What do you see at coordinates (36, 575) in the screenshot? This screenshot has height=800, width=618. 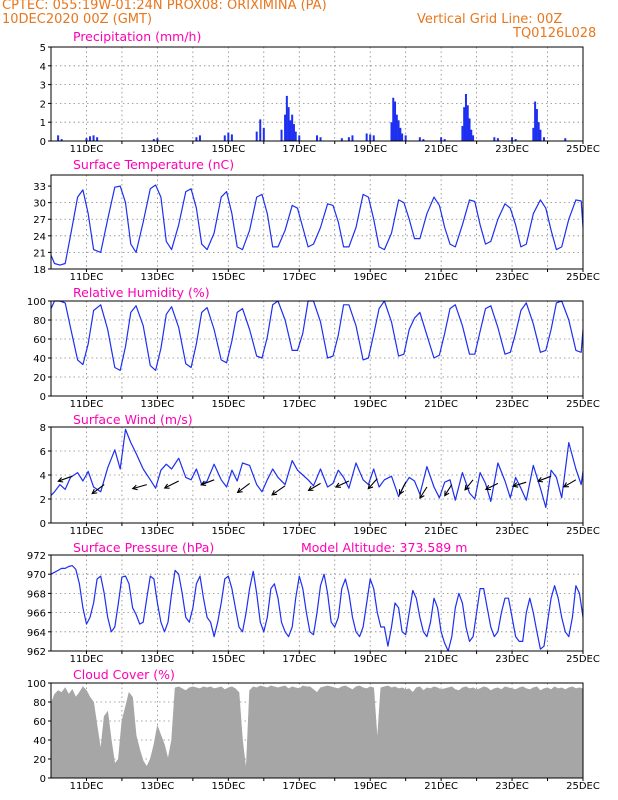 I see `y-tick-label: 970` at bounding box center [36, 575].